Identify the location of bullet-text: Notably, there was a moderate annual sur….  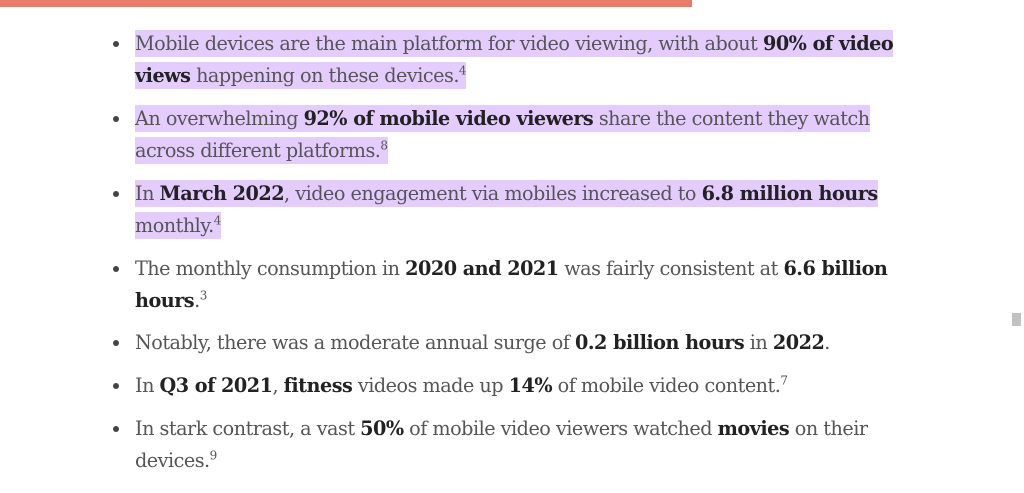
(482, 342).